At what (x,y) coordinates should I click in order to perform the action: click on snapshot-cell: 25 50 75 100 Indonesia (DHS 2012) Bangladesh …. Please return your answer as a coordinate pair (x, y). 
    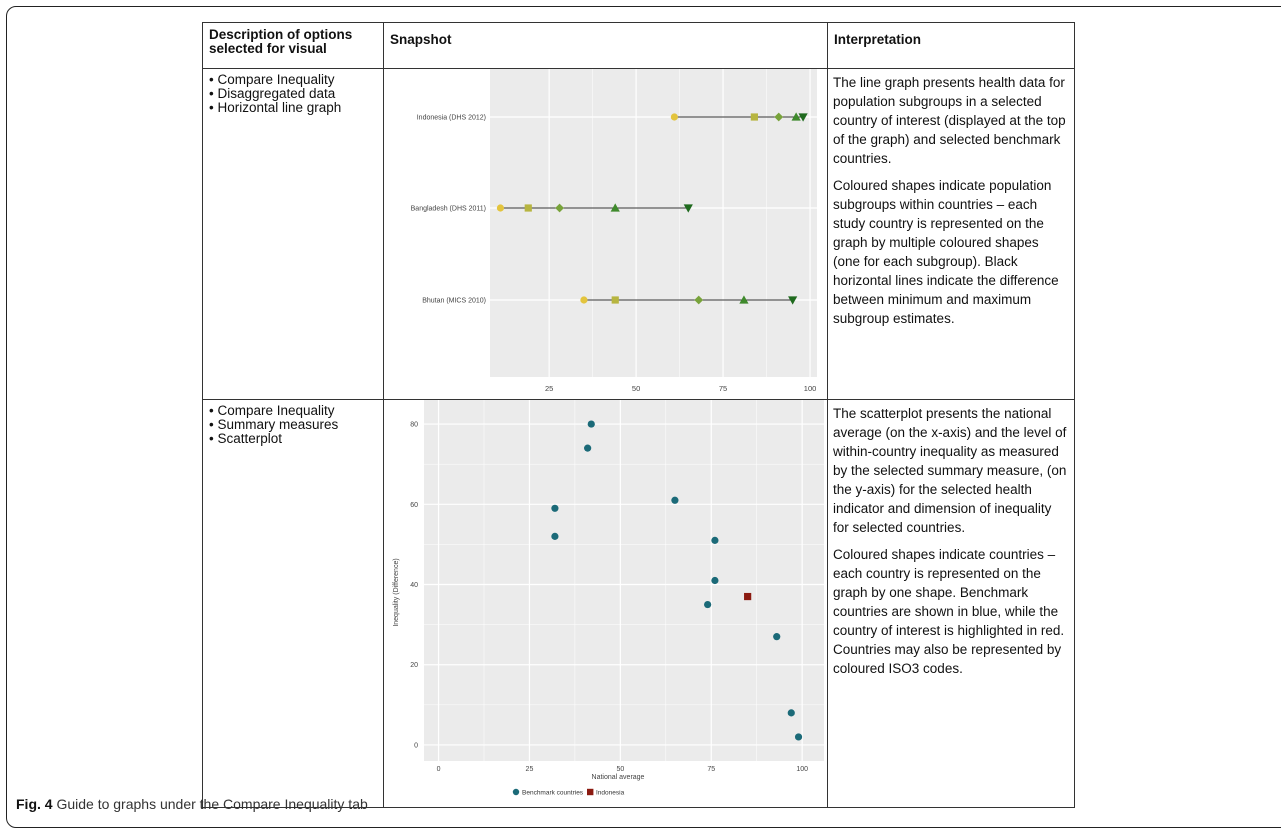
    Looking at the image, I should click on (605, 234).